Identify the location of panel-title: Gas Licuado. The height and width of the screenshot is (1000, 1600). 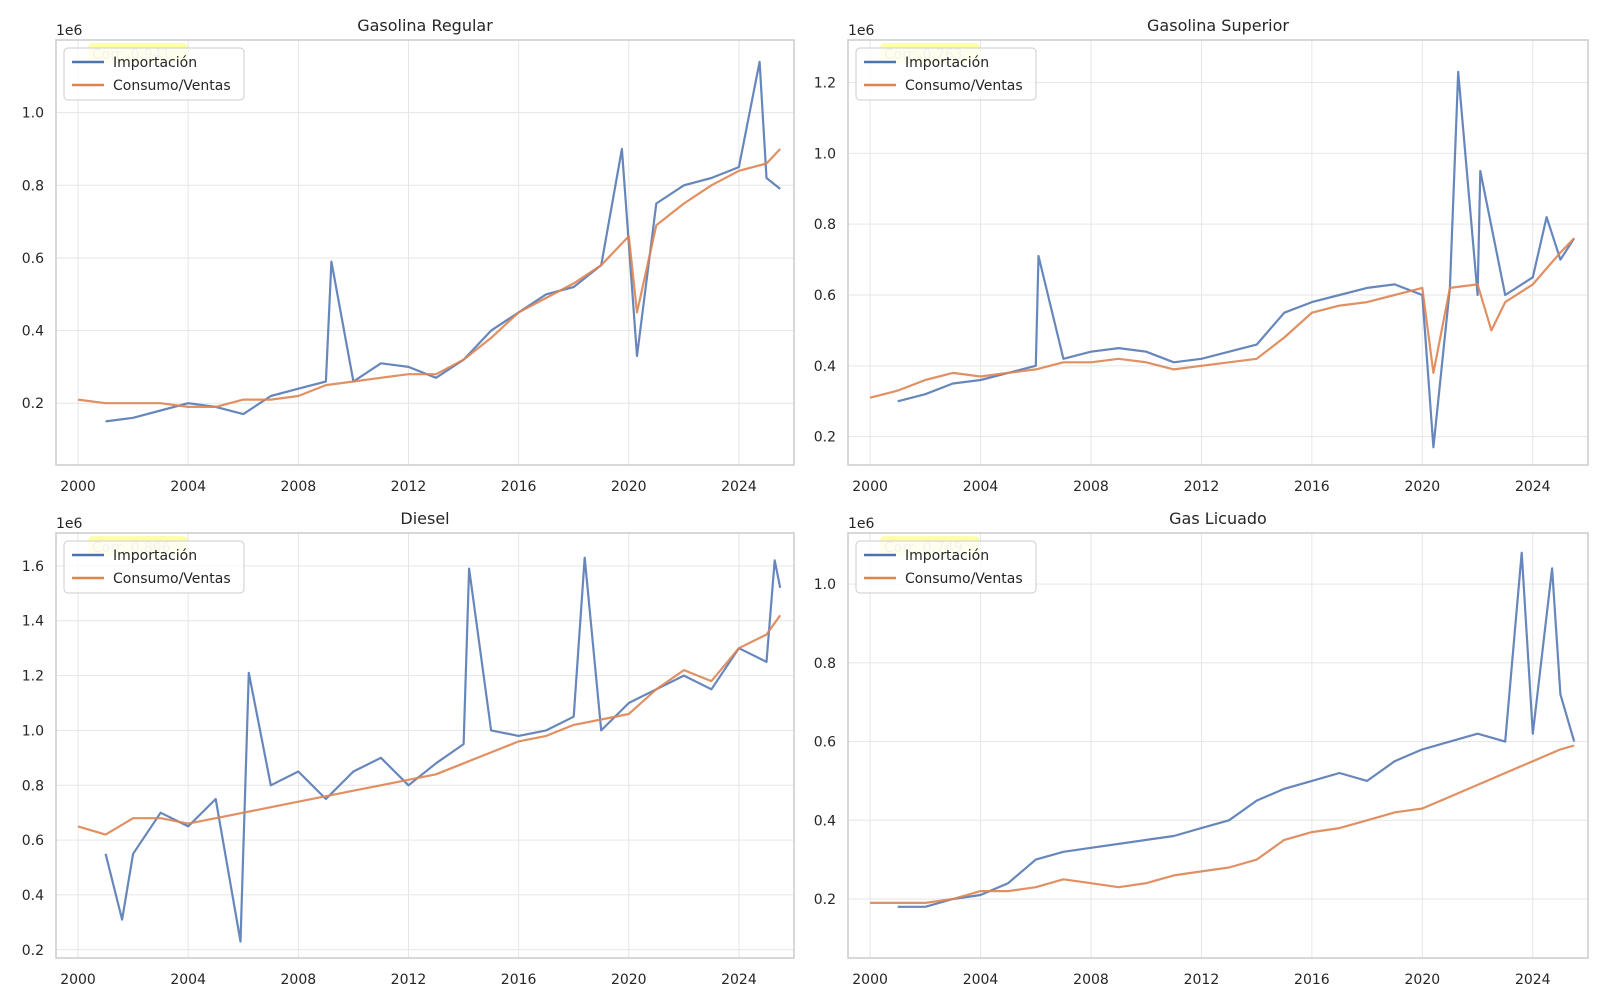
(1218, 518).